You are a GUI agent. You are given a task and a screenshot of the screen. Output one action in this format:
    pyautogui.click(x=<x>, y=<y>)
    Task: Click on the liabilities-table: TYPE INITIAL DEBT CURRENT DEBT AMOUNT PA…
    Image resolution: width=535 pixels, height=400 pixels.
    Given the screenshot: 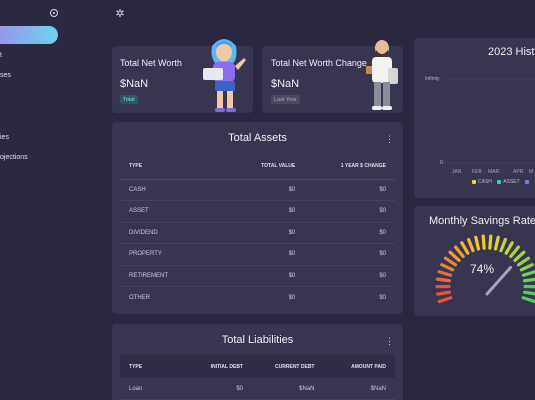 What is the action you would take?
    pyautogui.click(x=257, y=377)
    